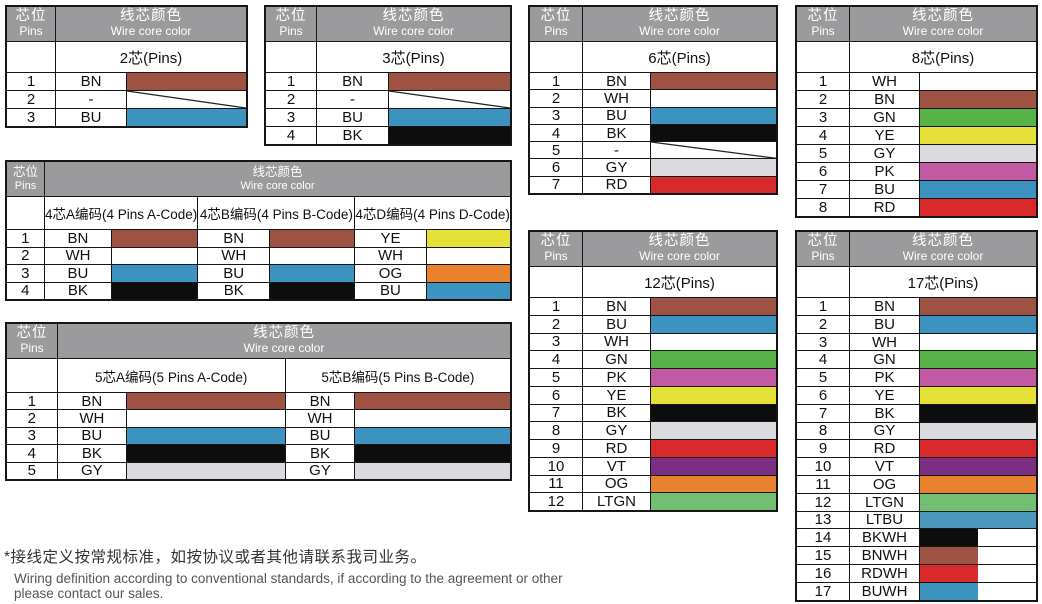  What do you see at coordinates (284, 333) in the screenshot?
I see `wire-color-header-zh: 线芯颜色` at bounding box center [284, 333].